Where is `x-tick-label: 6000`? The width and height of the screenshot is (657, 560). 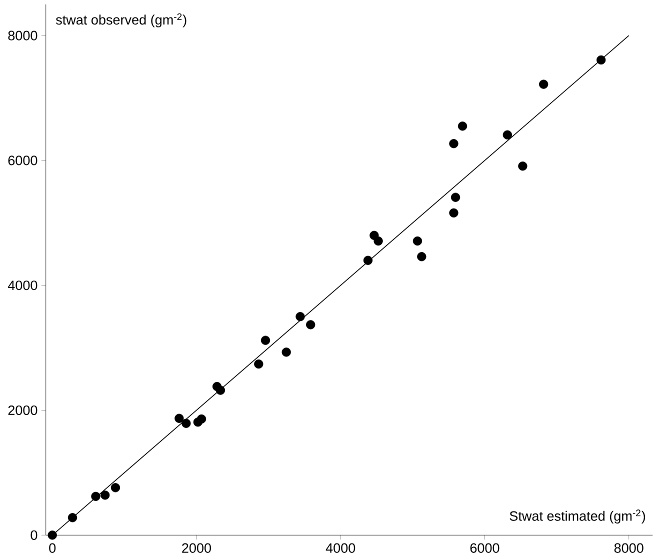 x-tick-label: 6000 is located at coordinates (485, 548).